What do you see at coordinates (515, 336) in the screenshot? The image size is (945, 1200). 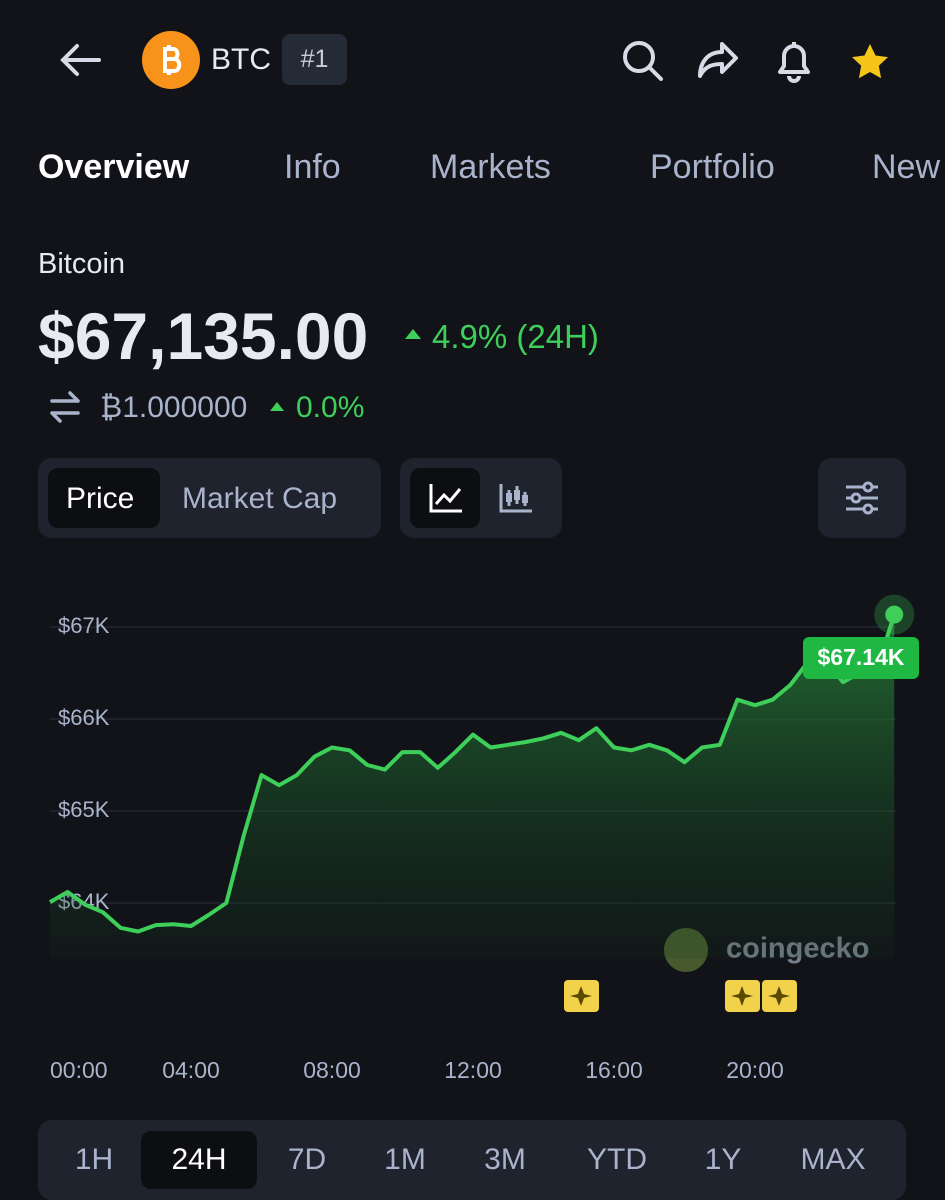 I see `price-change: 4.9% (24H)` at bounding box center [515, 336].